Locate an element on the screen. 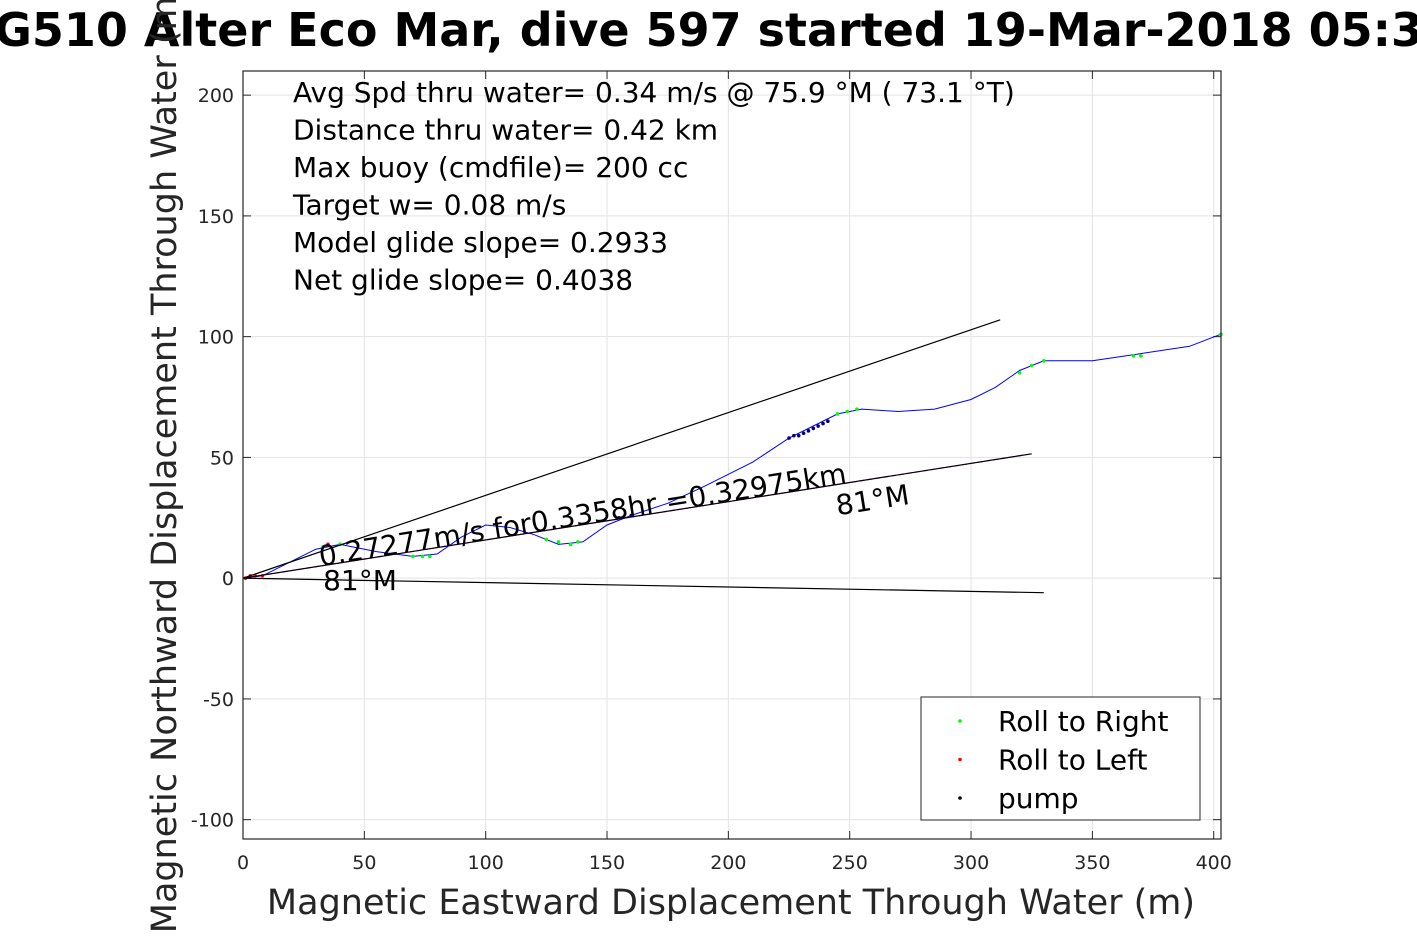 This screenshot has width=1417, height=945. stats-annotation-line: Distance thru water= 0.42 km is located at coordinates (505, 130).